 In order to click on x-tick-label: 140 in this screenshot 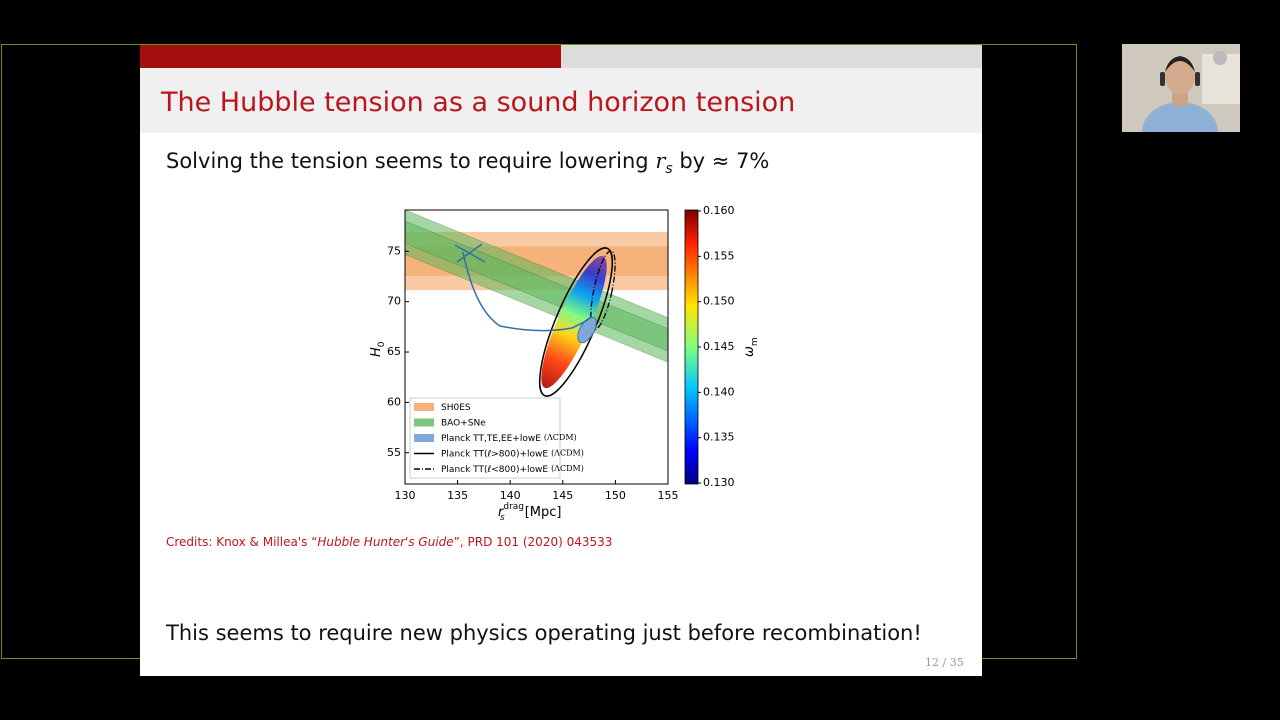, I will do `click(510, 495)`.